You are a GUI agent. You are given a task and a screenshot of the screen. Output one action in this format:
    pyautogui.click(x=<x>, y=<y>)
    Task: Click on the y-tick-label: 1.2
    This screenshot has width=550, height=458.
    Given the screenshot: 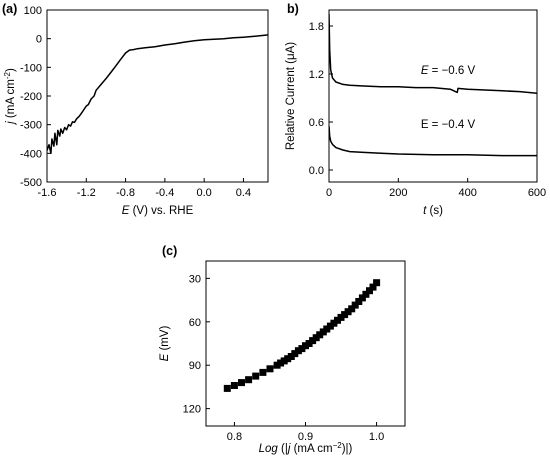 What is the action you would take?
    pyautogui.click(x=316, y=75)
    